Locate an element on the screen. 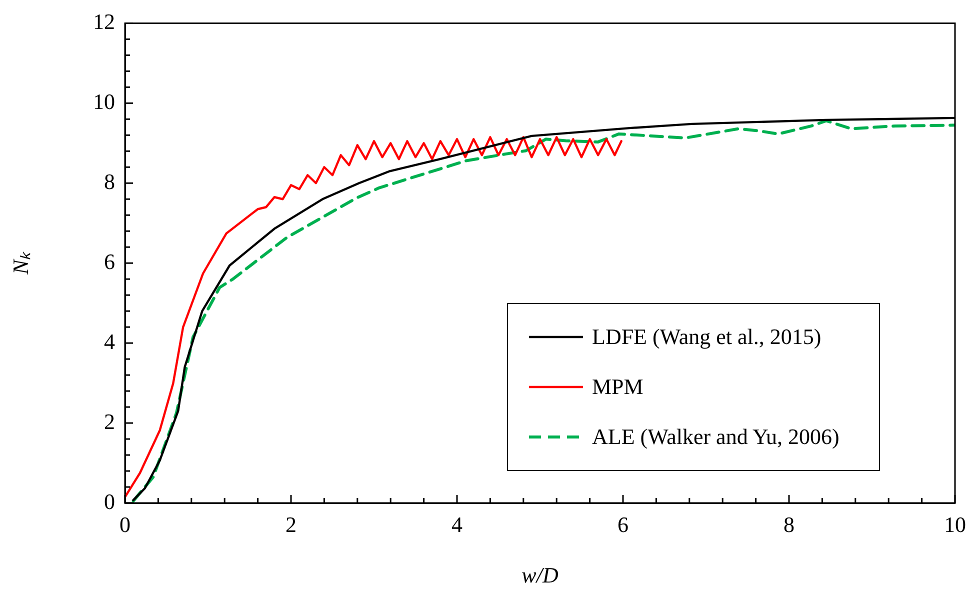 The height and width of the screenshot is (594, 976). x-tick-label: 8 is located at coordinates (789, 524).